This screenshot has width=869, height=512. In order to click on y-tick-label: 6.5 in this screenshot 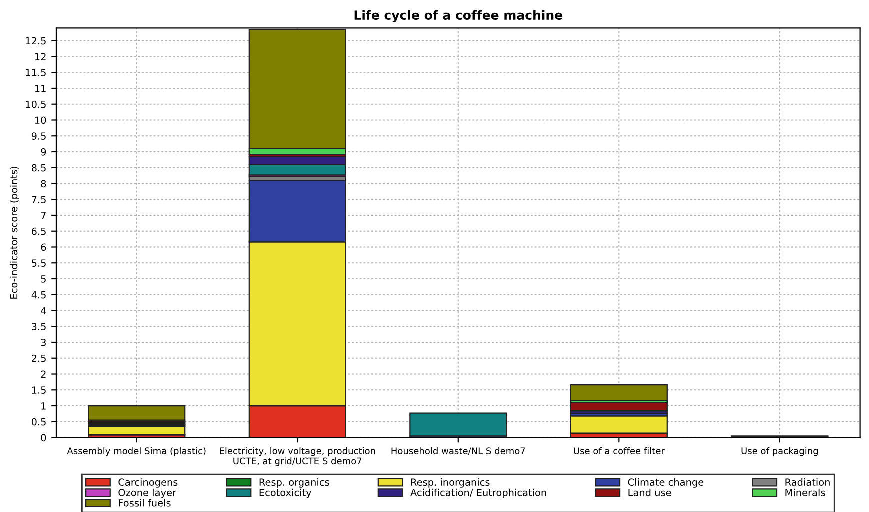, I will do `click(39, 232)`.